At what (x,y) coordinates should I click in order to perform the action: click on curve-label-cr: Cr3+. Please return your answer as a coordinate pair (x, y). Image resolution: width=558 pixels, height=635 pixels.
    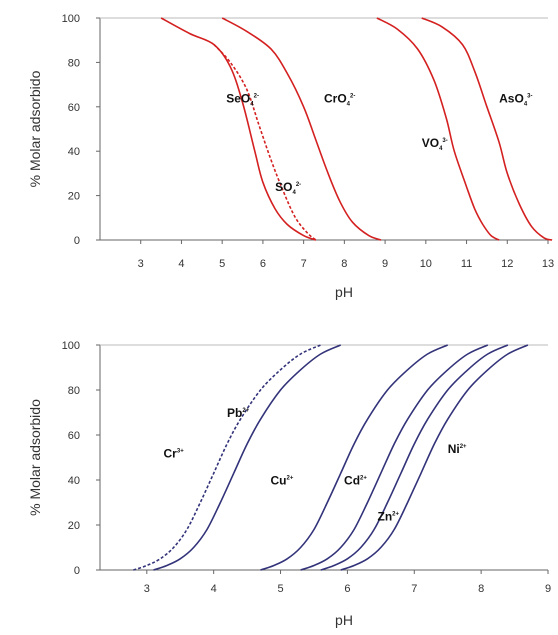
    Looking at the image, I should click on (174, 454).